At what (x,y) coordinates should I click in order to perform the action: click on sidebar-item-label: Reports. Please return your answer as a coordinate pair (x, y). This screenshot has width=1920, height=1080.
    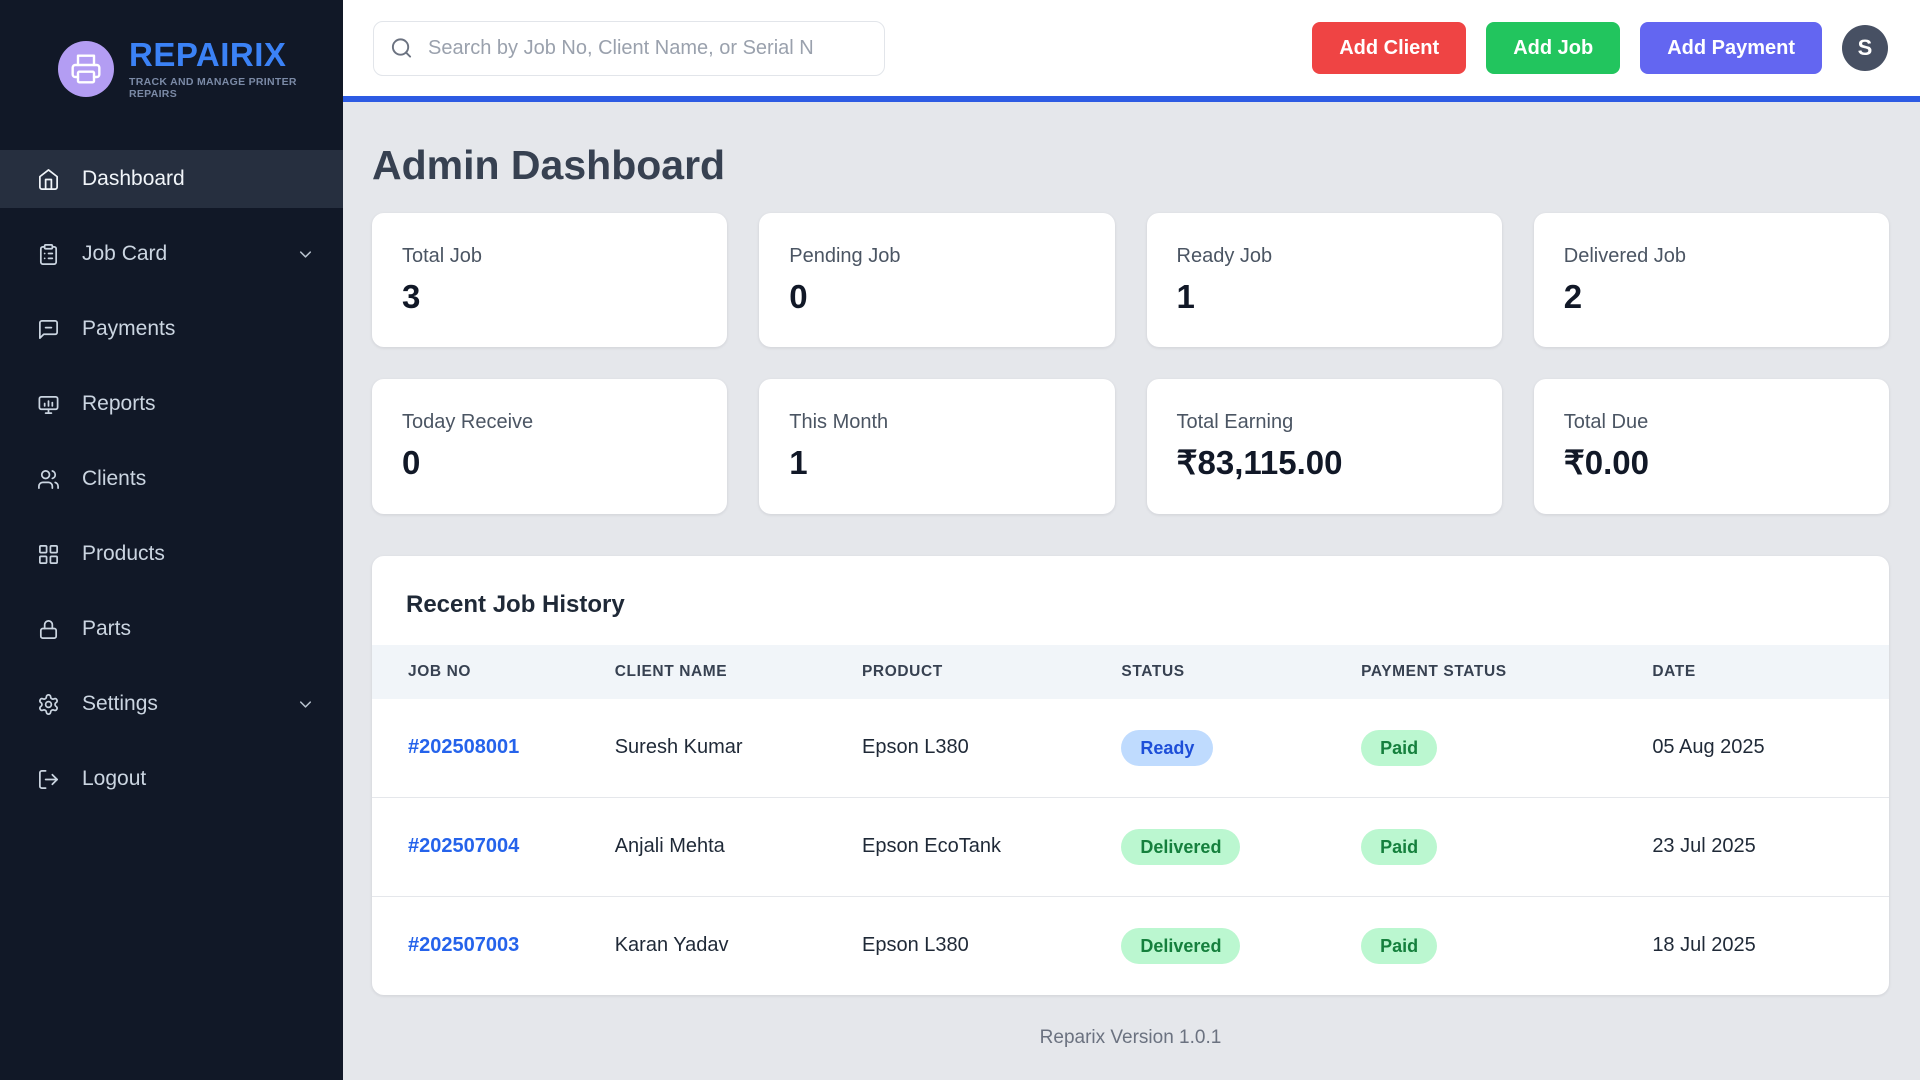
    Looking at the image, I should click on (119, 403).